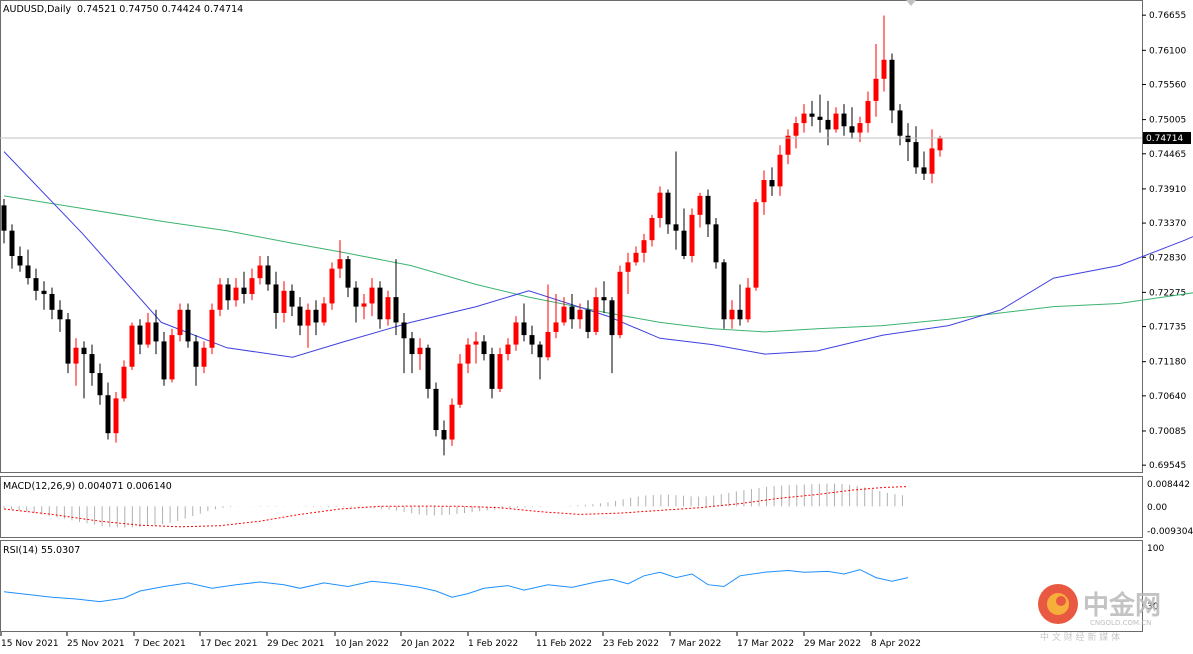  Describe the element at coordinates (428, 644) in the screenshot. I see `x-tick-label: 20 Jan 2022` at that location.